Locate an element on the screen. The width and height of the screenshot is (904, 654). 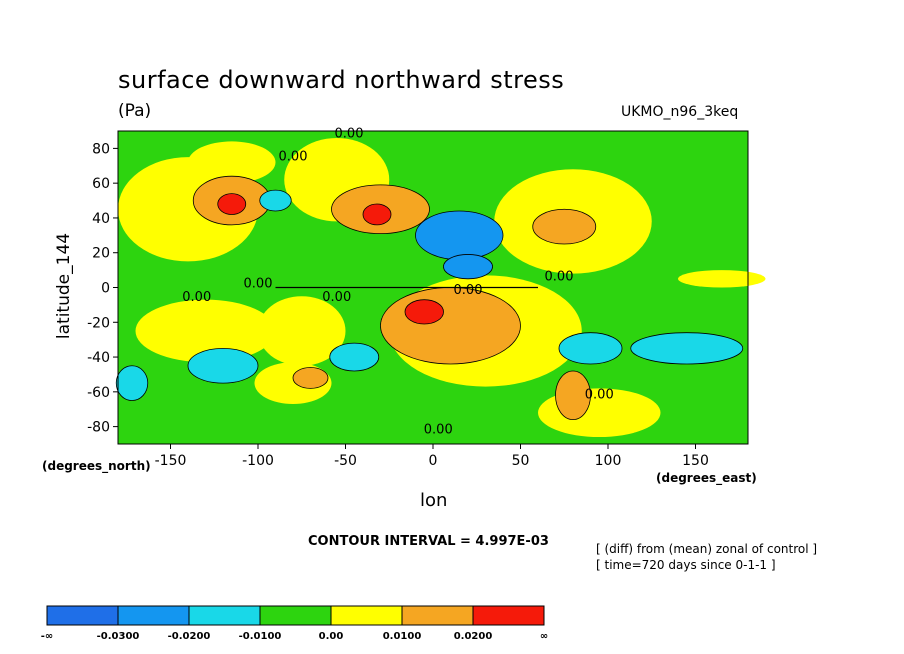
x-tick-label-2: -50 is located at coordinates (345, 461).